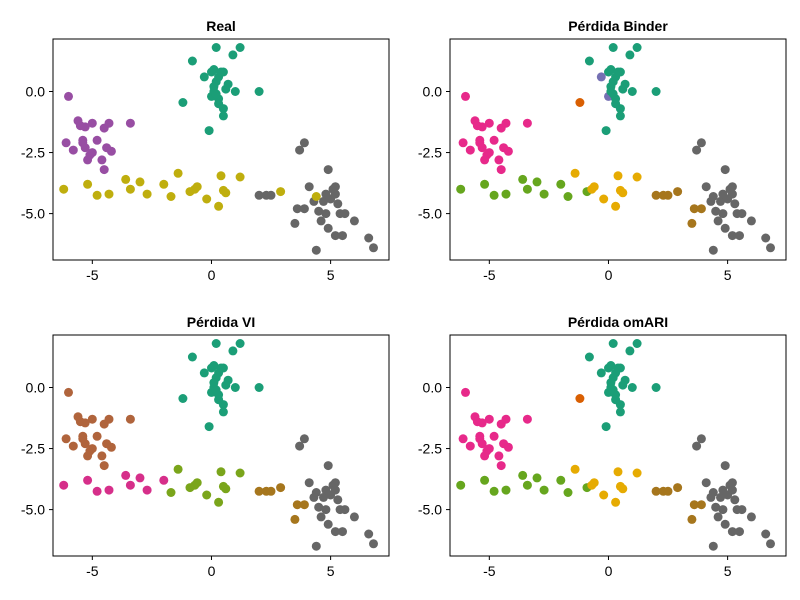 The width and height of the screenshot is (800, 600). What do you see at coordinates (618, 322) in the screenshot?
I see `panel-title: Pérdida omARI` at bounding box center [618, 322].